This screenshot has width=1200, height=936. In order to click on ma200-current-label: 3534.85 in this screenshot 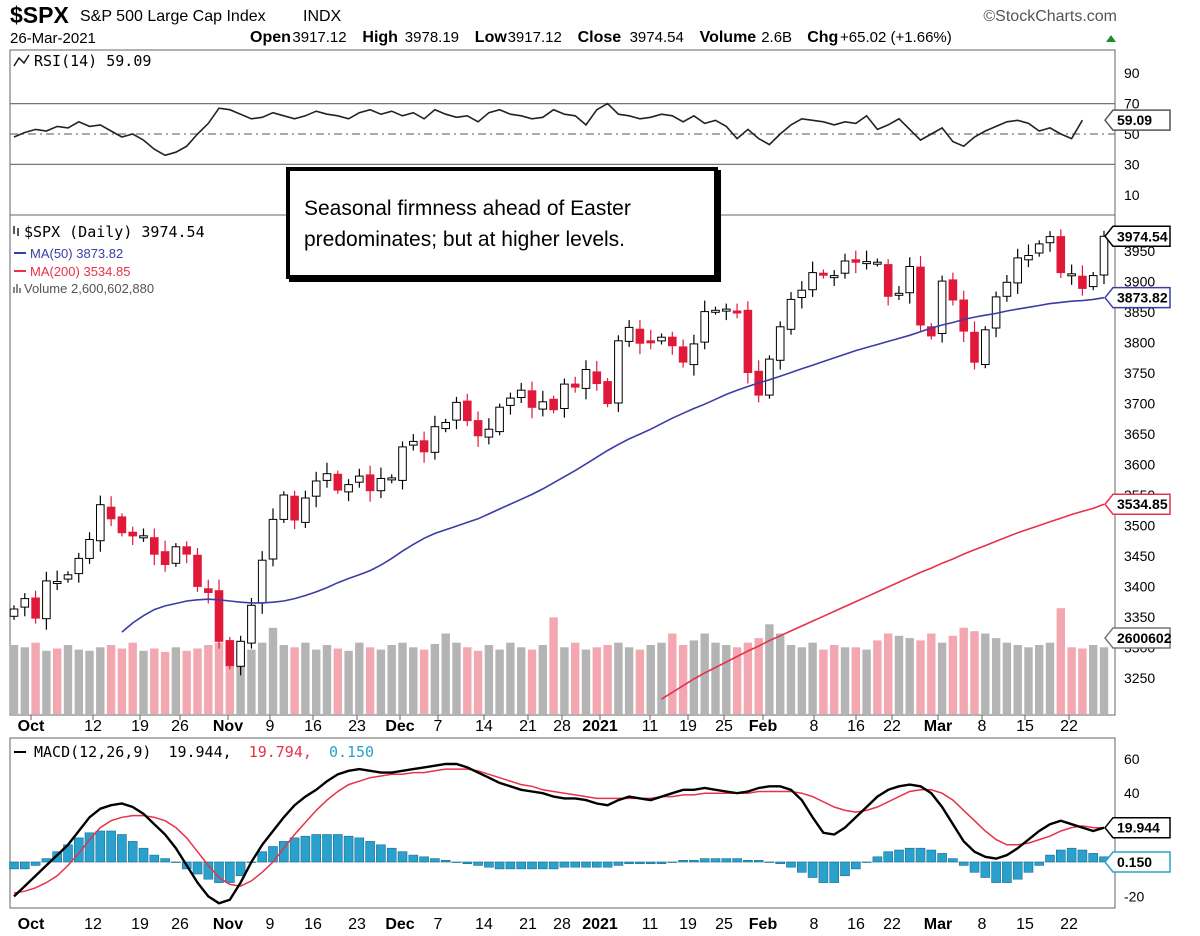, I will do `click(1142, 504)`.